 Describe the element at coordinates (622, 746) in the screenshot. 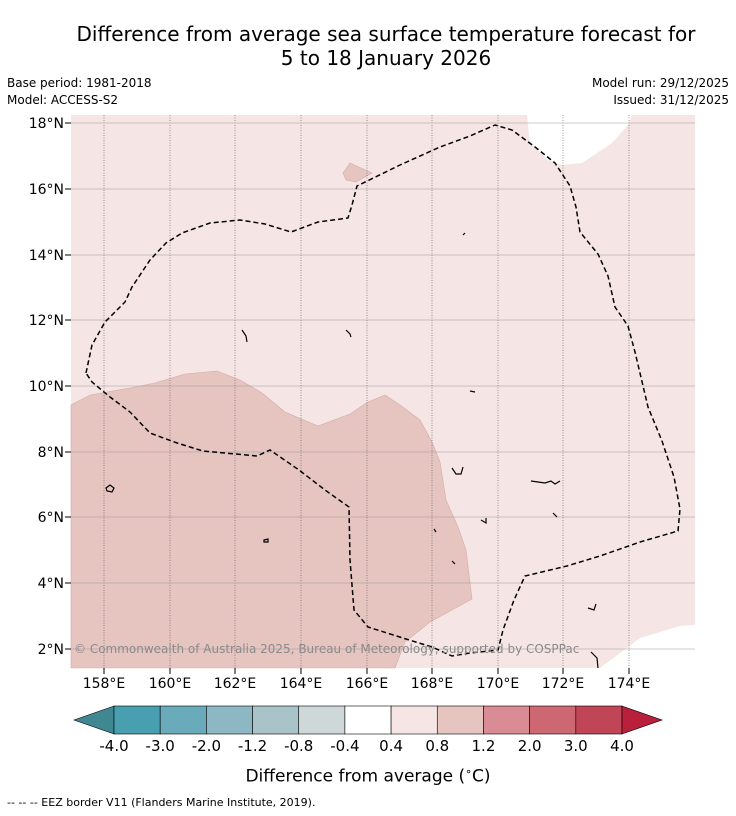

I see `colorbar-tick-label: 4.0` at that location.